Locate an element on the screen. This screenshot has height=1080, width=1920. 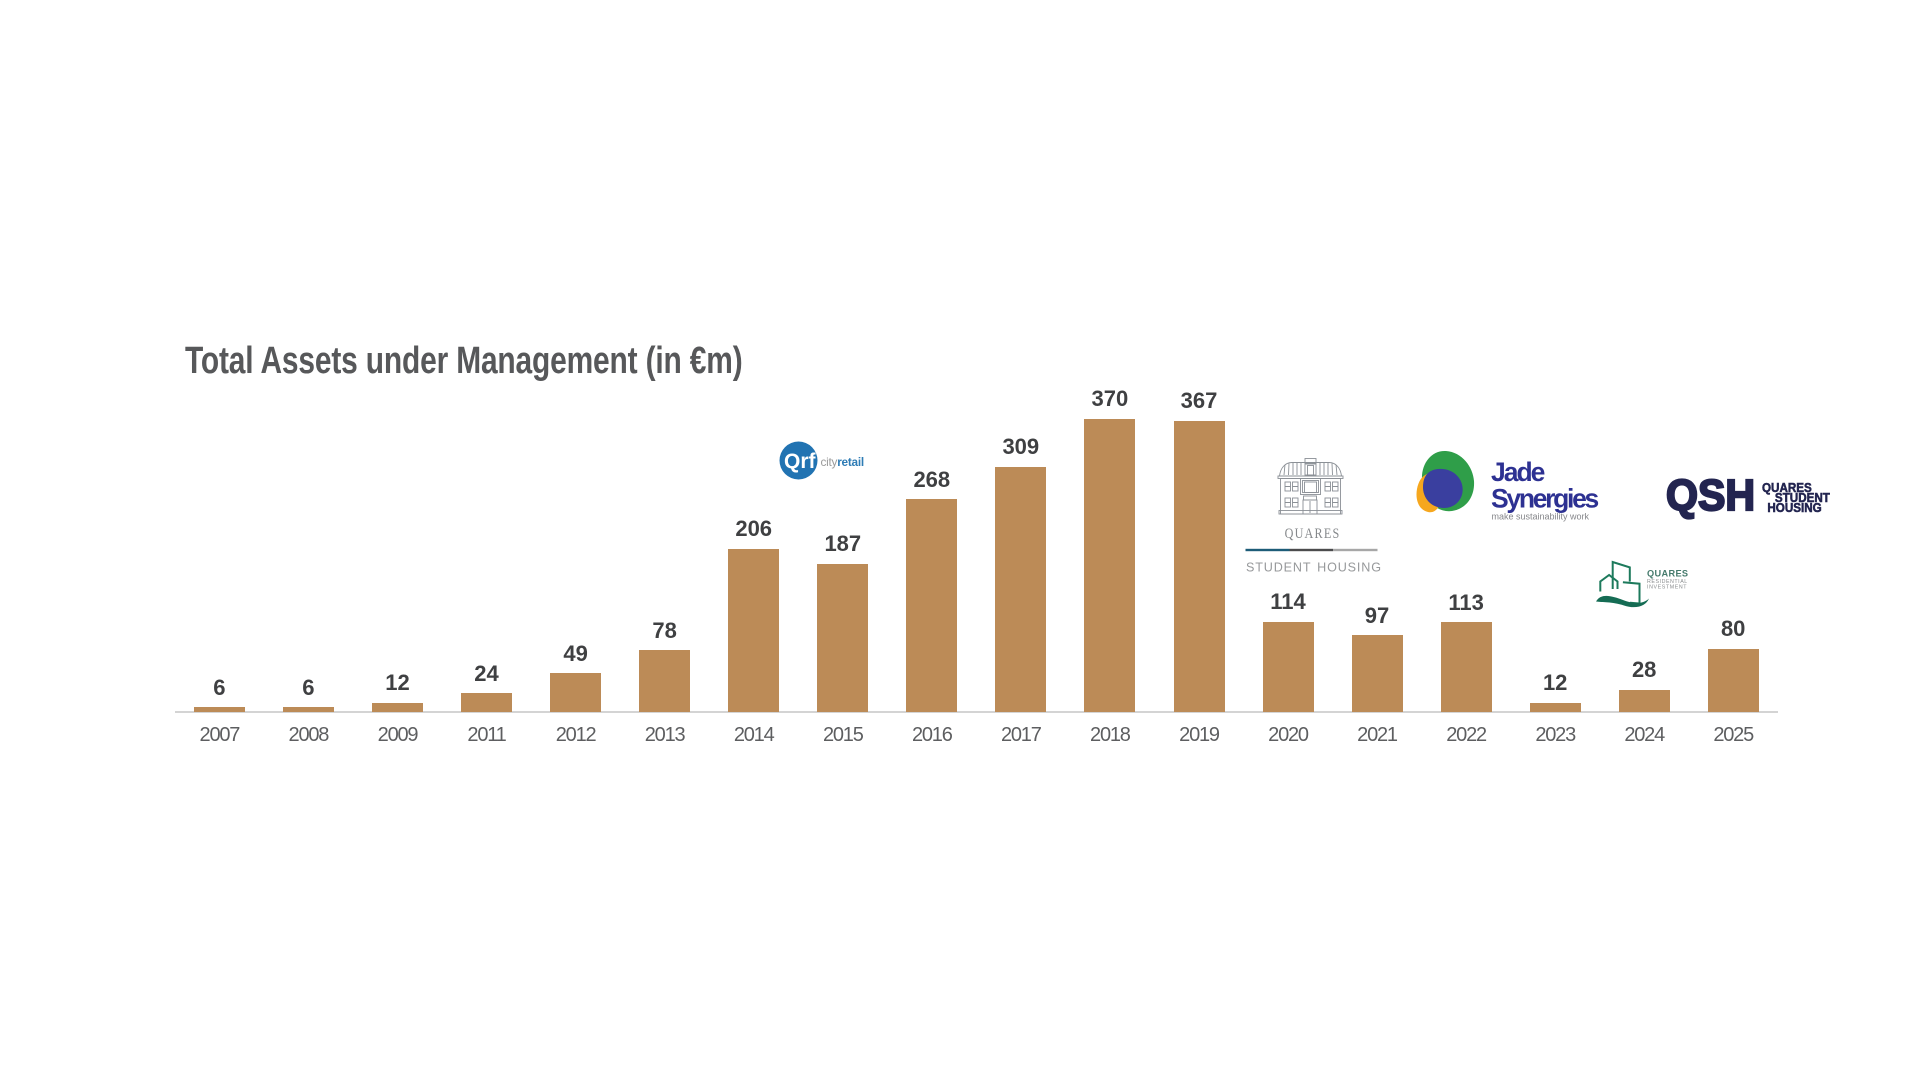
svg-text: STUDENT HOUSING is located at coordinates (1314, 567).